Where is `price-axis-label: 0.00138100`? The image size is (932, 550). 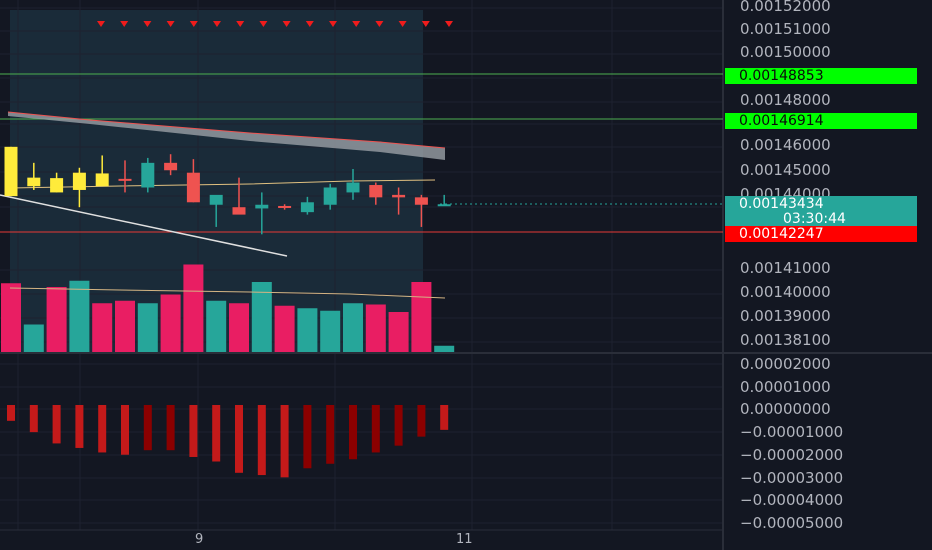 price-axis-label: 0.00138100 is located at coordinates (785, 340).